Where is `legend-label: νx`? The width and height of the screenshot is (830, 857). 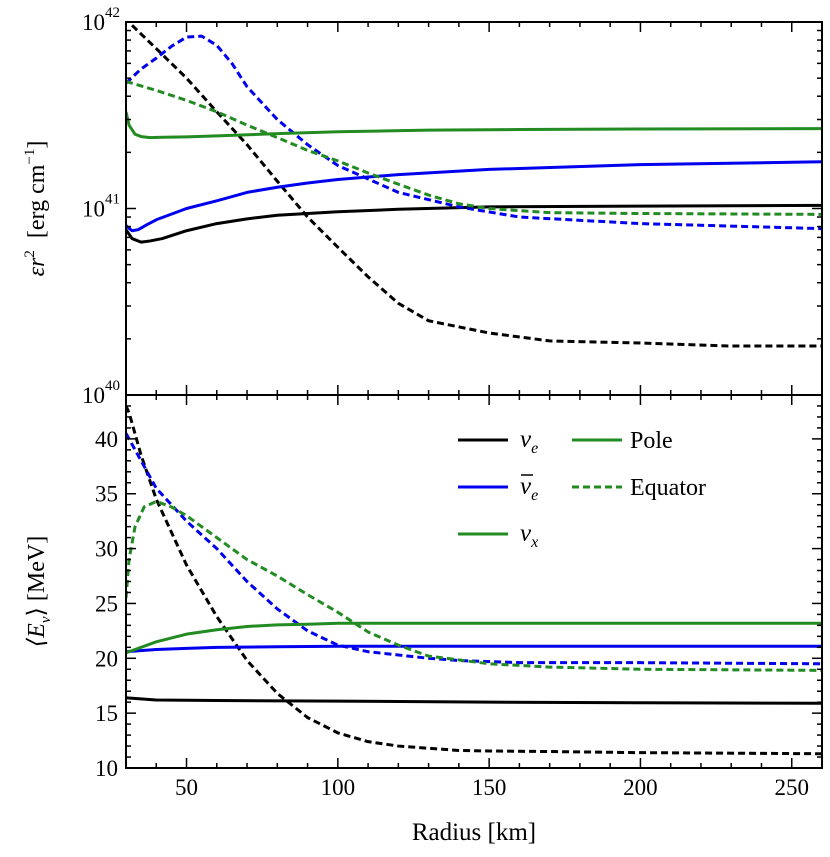 legend-label: νx is located at coordinates (529, 535).